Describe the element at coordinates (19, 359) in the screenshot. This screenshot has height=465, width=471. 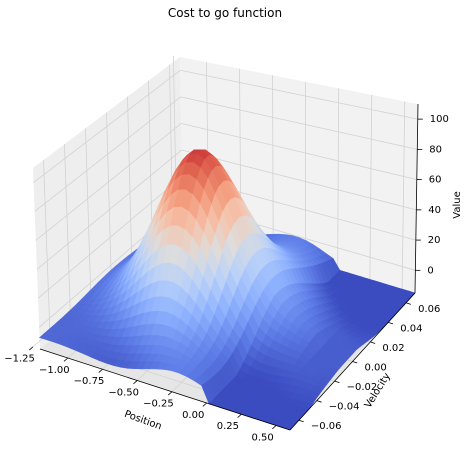
I see `x-tick-label: −1.25` at that location.